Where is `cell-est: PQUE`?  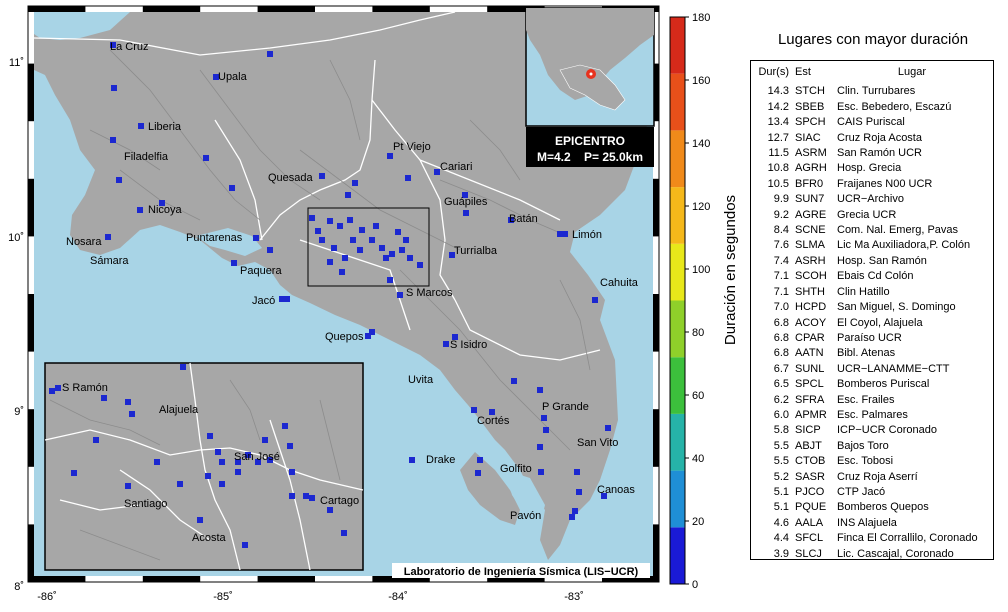
cell-est: PQUE is located at coordinates (811, 507).